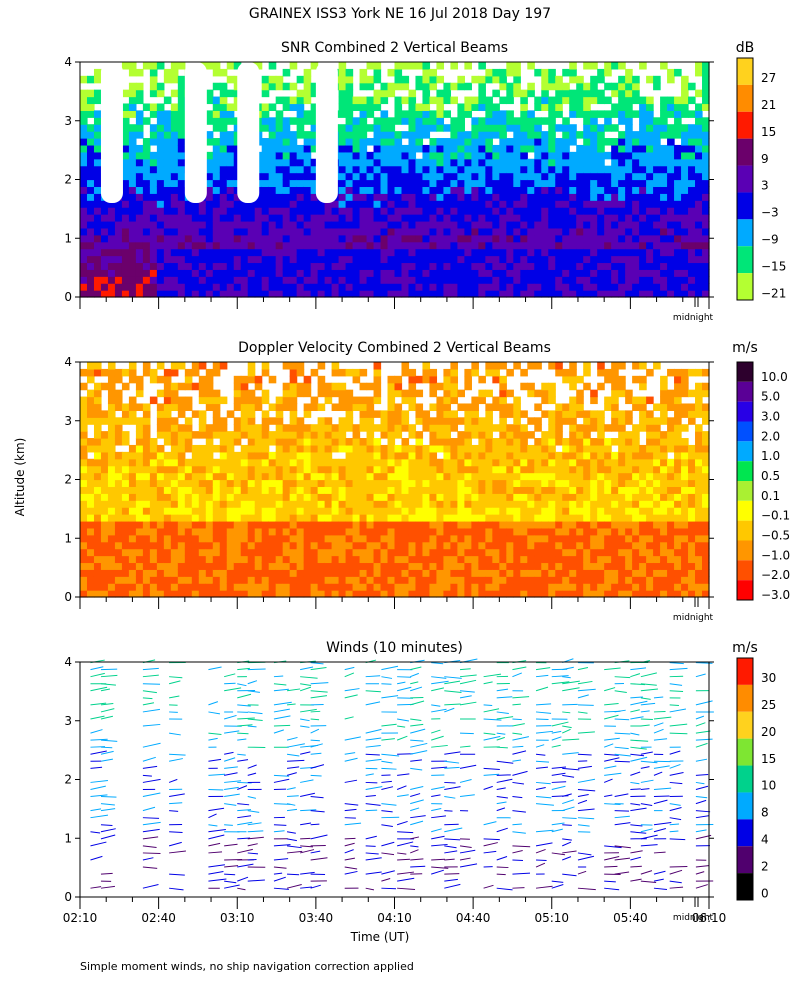  What do you see at coordinates (68, 480) in the screenshot?
I see `y-tick-label: 2` at bounding box center [68, 480].